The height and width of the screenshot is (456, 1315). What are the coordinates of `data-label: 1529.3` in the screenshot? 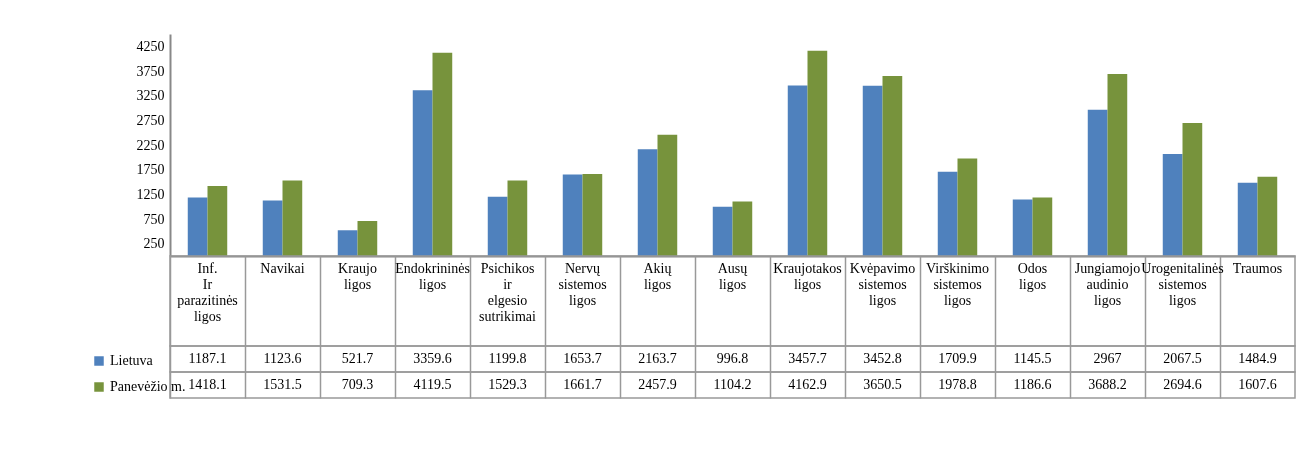 It's located at (507, 384).